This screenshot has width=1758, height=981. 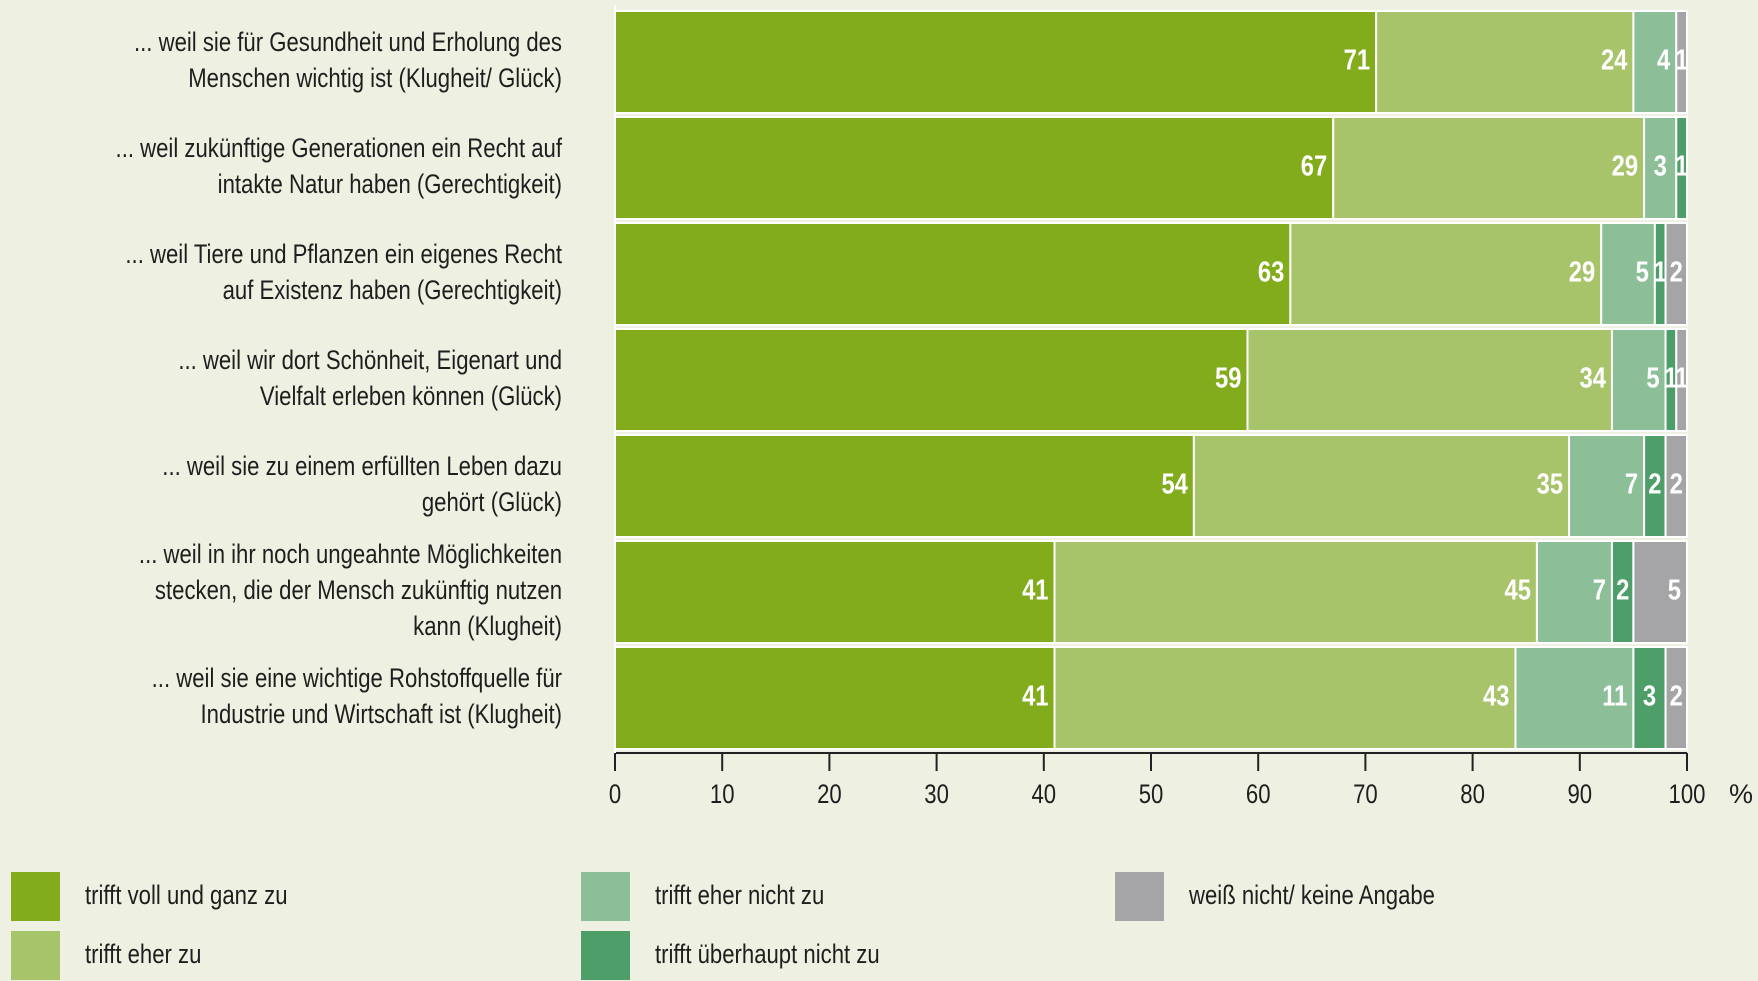 What do you see at coordinates (1663, 59) in the screenshot?
I see `data-label: 4` at bounding box center [1663, 59].